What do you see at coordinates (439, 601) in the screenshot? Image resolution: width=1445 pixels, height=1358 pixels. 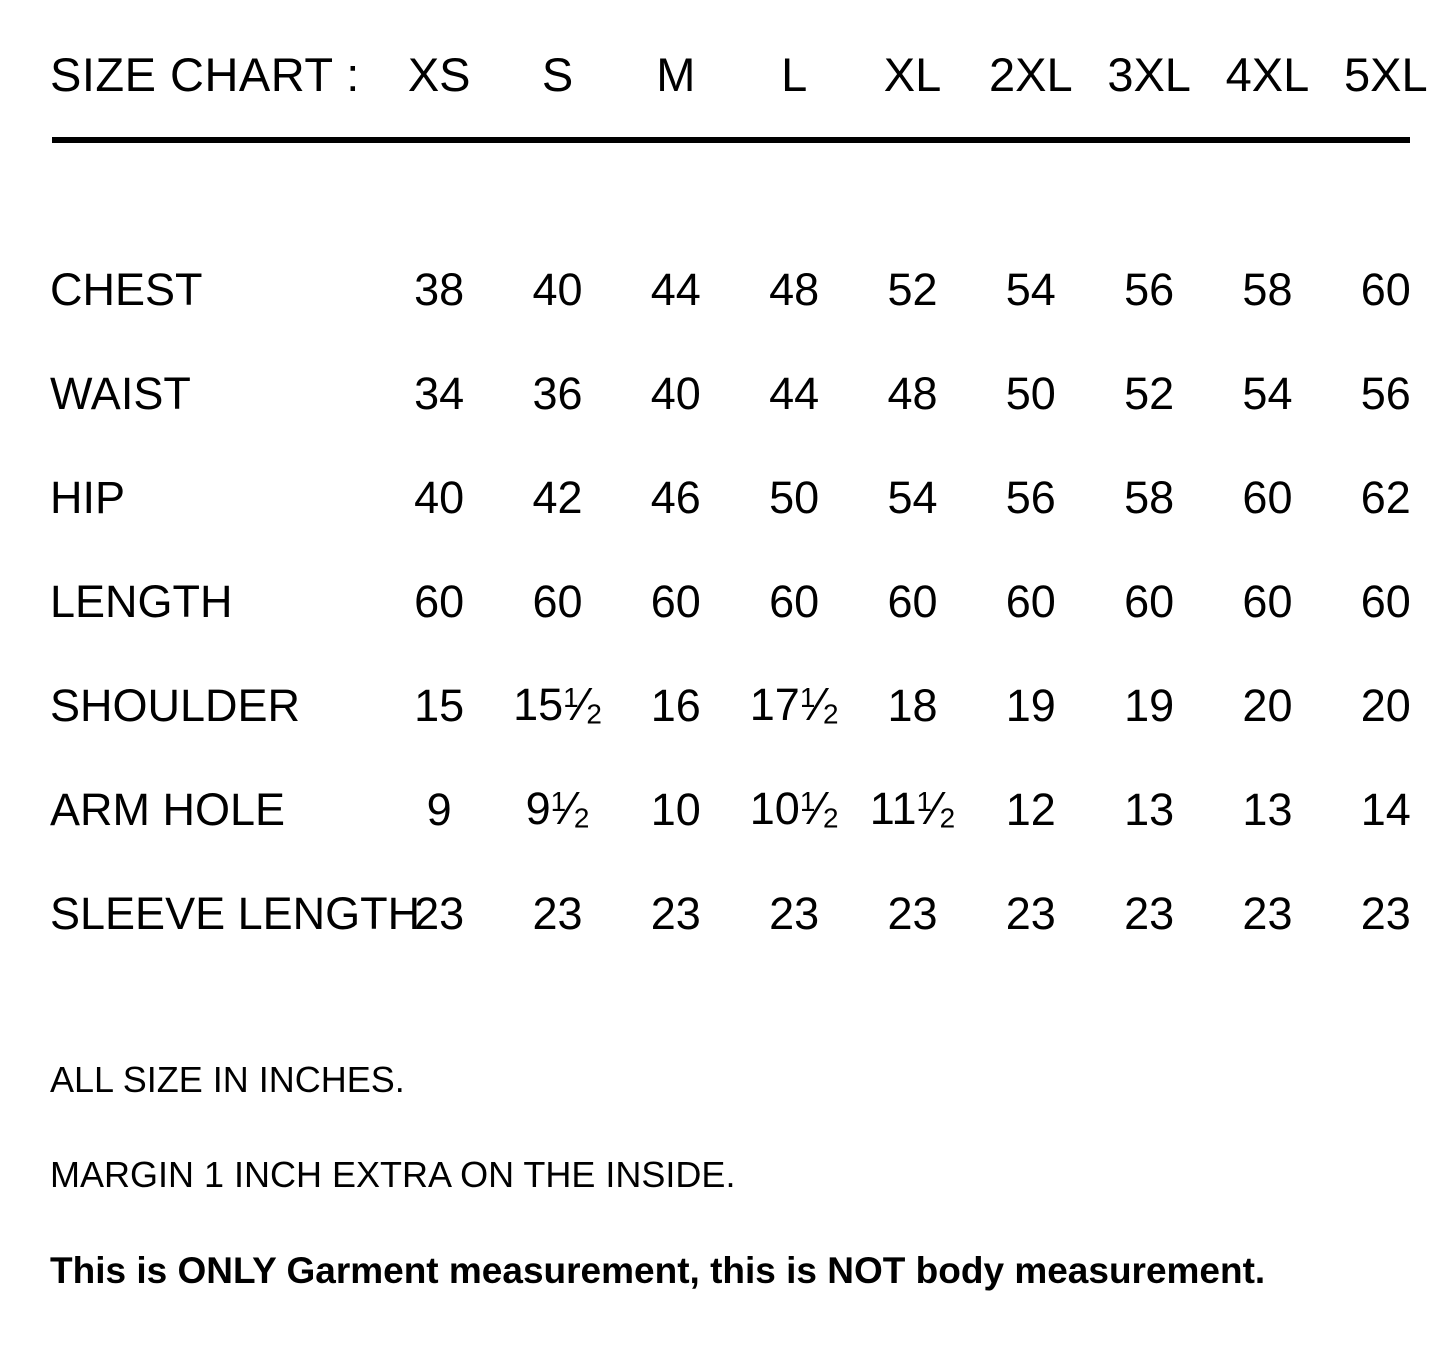 I see `cell-length-xs: 60` at bounding box center [439, 601].